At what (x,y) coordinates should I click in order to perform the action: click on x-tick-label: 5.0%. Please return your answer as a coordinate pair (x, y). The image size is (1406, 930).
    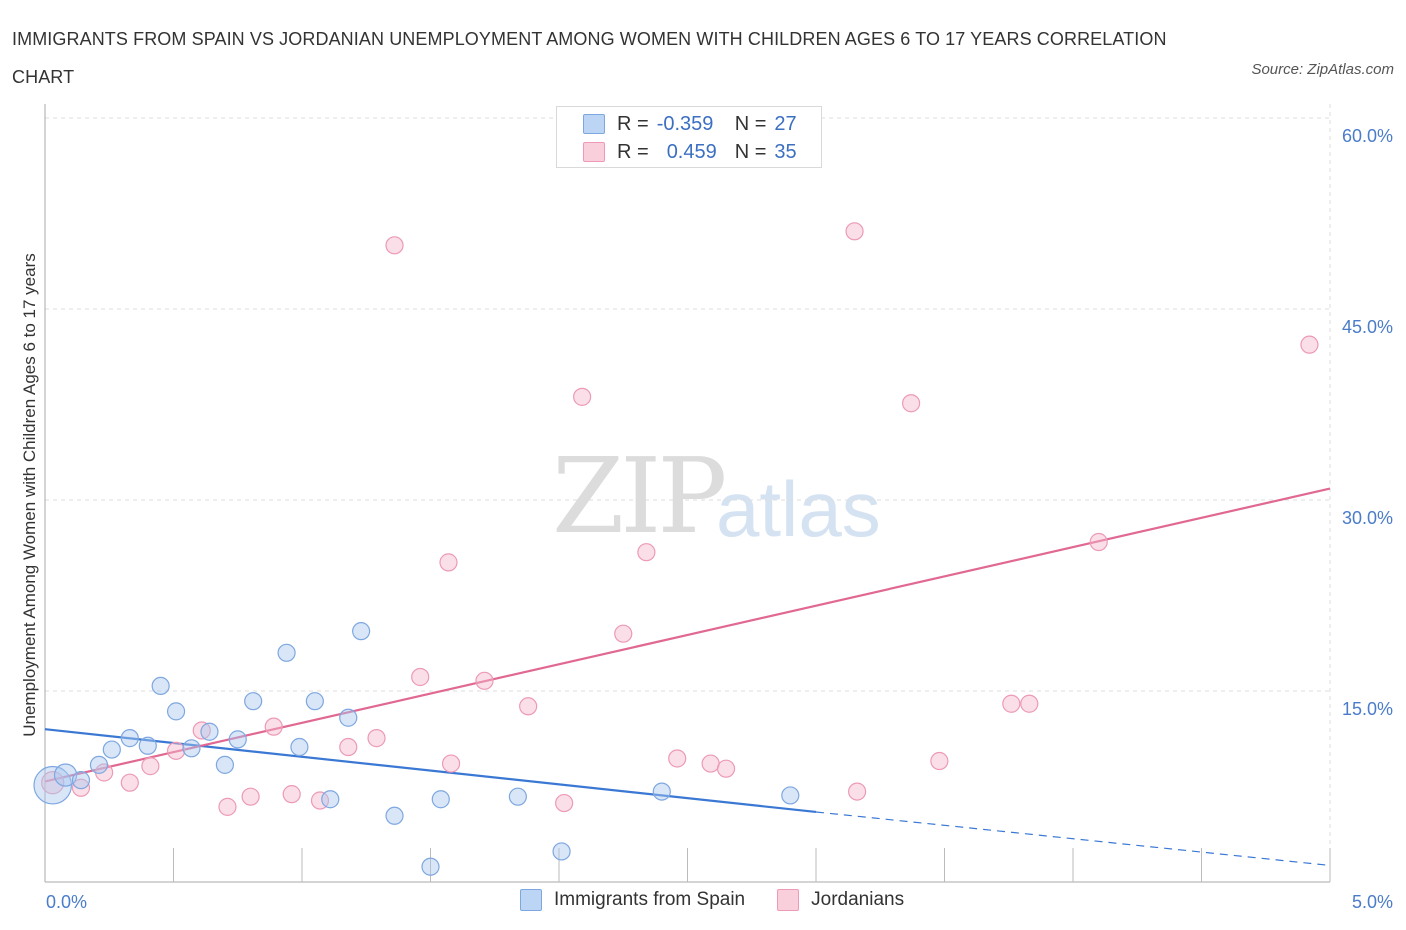
    Looking at the image, I should click on (1372, 902).